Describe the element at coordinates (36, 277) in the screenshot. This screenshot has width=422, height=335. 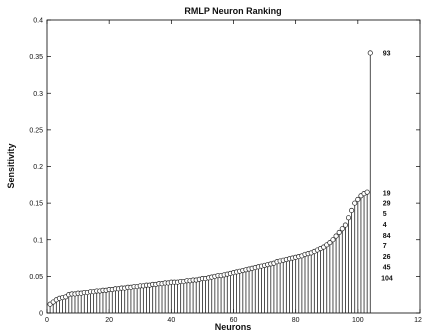
I see `y-tick-label: 0.05` at that location.